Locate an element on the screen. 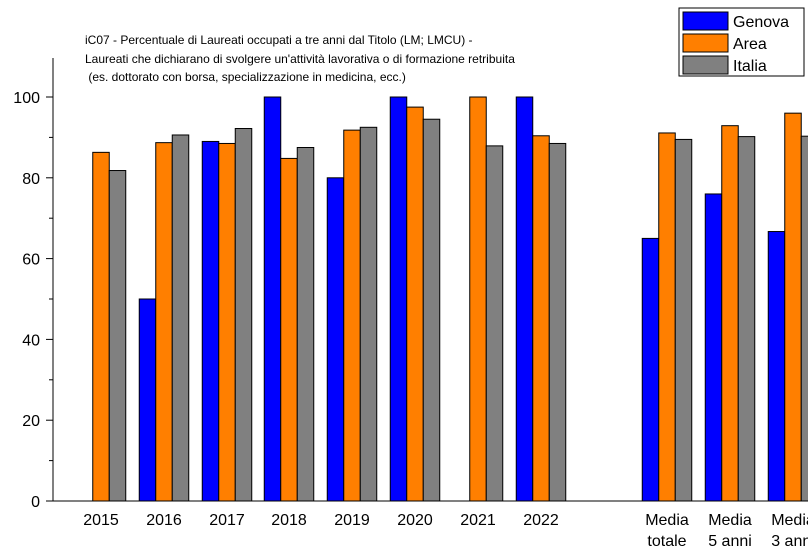  legend-swatch-area is located at coordinates (705, 43).